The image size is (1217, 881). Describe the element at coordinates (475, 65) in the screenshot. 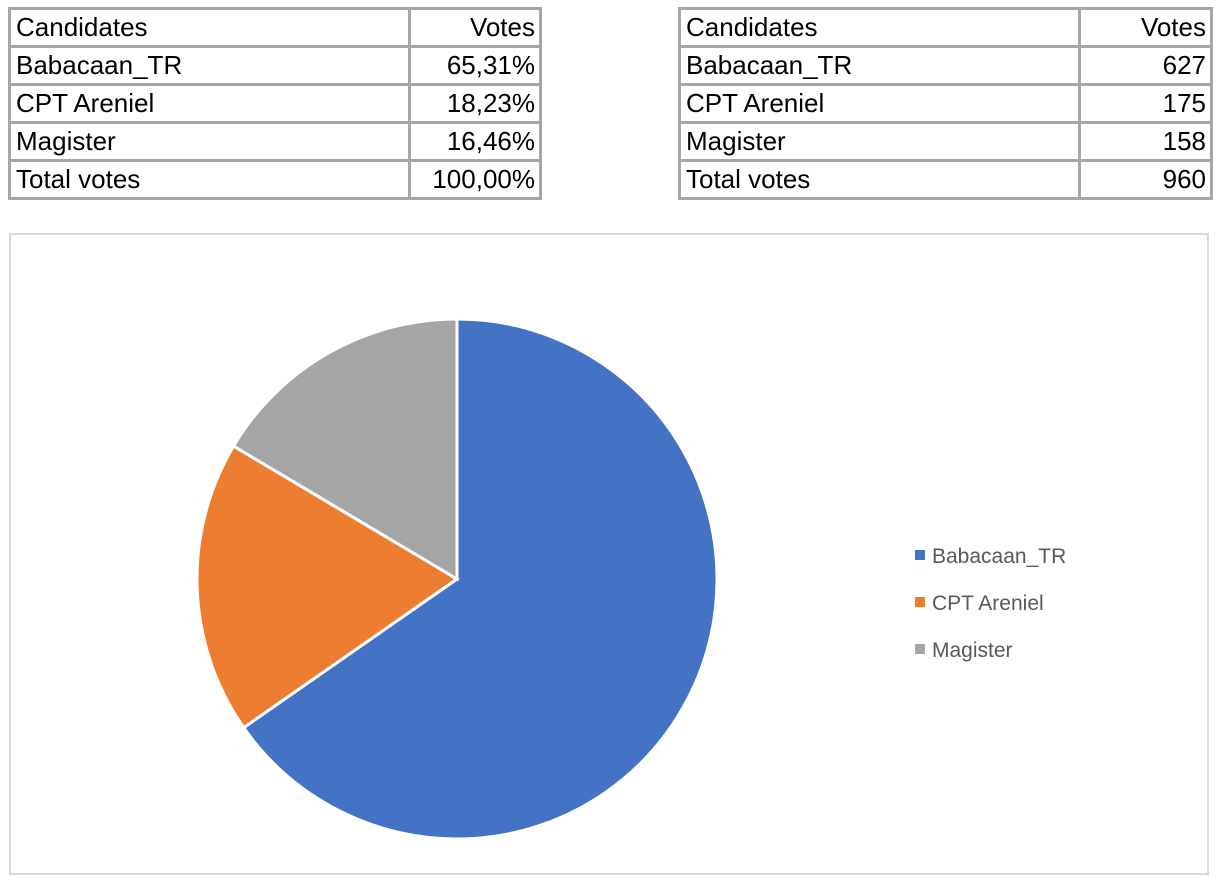

I see `candidate-votes: 65,31%` at that location.